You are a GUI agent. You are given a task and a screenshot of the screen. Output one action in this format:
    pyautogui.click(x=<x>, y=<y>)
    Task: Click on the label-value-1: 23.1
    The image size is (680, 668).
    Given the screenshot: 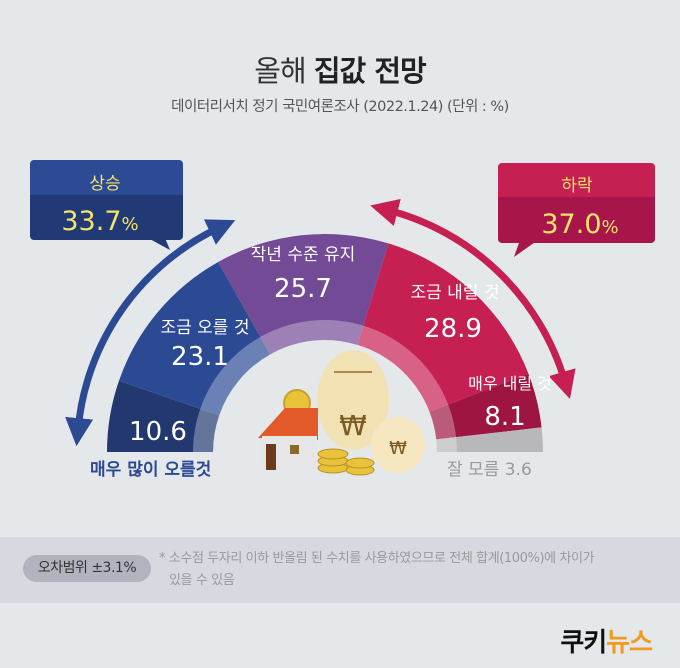 What is the action you would take?
    pyautogui.click(x=200, y=357)
    